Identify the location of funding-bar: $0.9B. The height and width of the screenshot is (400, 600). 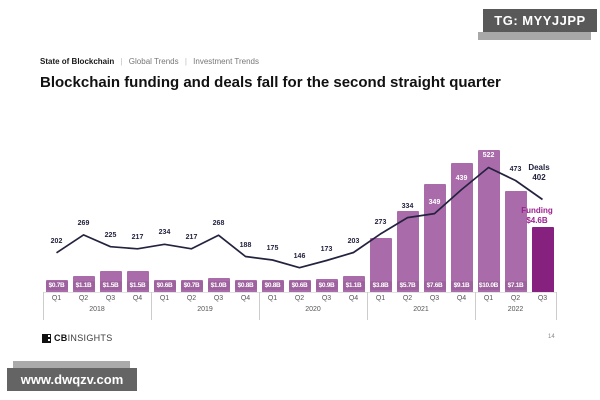
(326, 285).